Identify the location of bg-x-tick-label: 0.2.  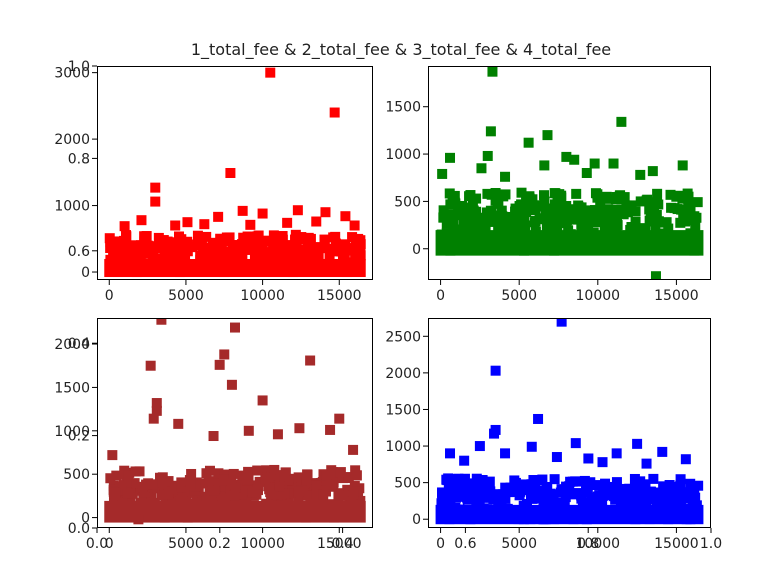
(220, 544).